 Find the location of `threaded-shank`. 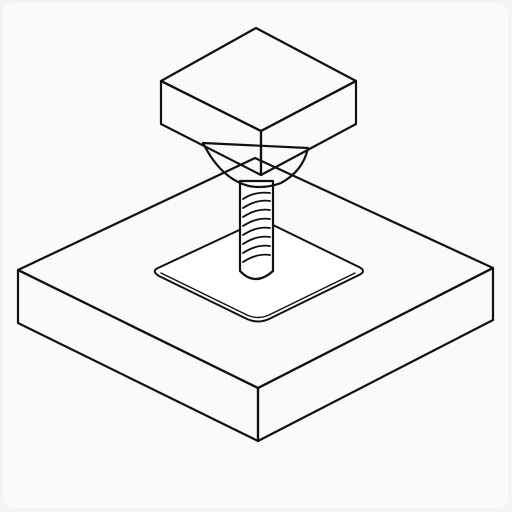

threaded-shank is located at coordinates (256, 230).